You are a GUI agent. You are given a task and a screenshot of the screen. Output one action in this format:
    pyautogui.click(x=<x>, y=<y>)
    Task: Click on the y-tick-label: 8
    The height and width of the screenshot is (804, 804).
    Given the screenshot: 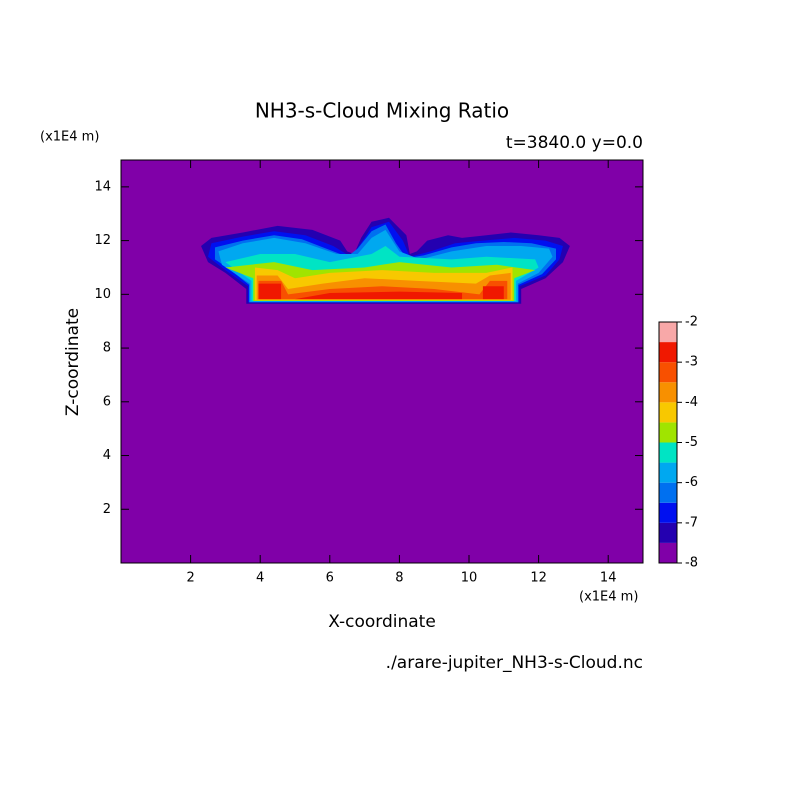 What is the action you would take?
    pyautogui.click(x=107, y=348)
    